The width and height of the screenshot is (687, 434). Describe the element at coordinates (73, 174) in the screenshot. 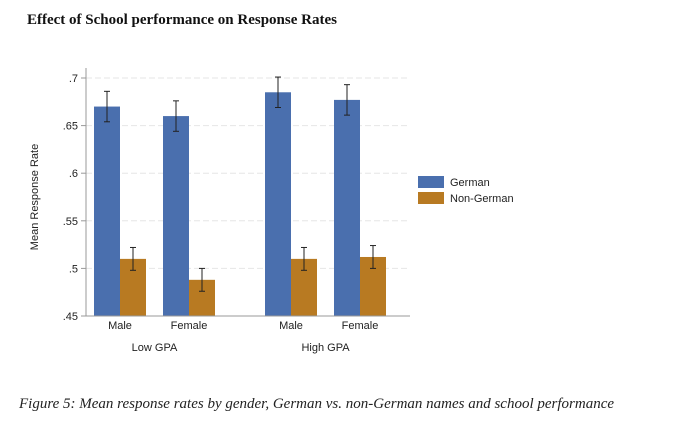

I see `y-tick-label: .6` at that location.